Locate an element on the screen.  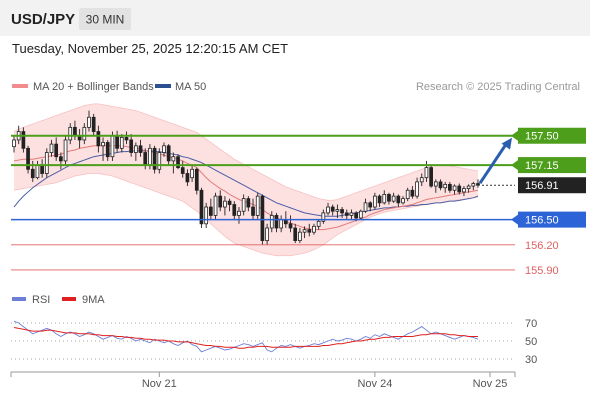
rsi-line is located at coordinates (246, 336).